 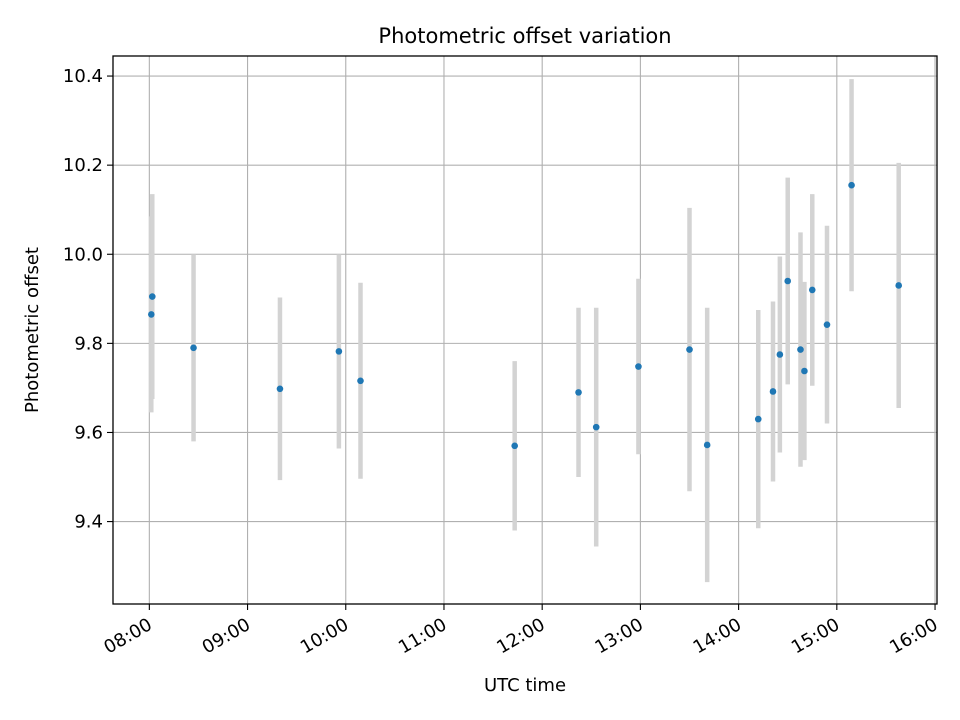 What do you see at coordinates (88, 343) in the screenshot?
I see `y-tick-label: 9.8` at bounding box center [88, 343].